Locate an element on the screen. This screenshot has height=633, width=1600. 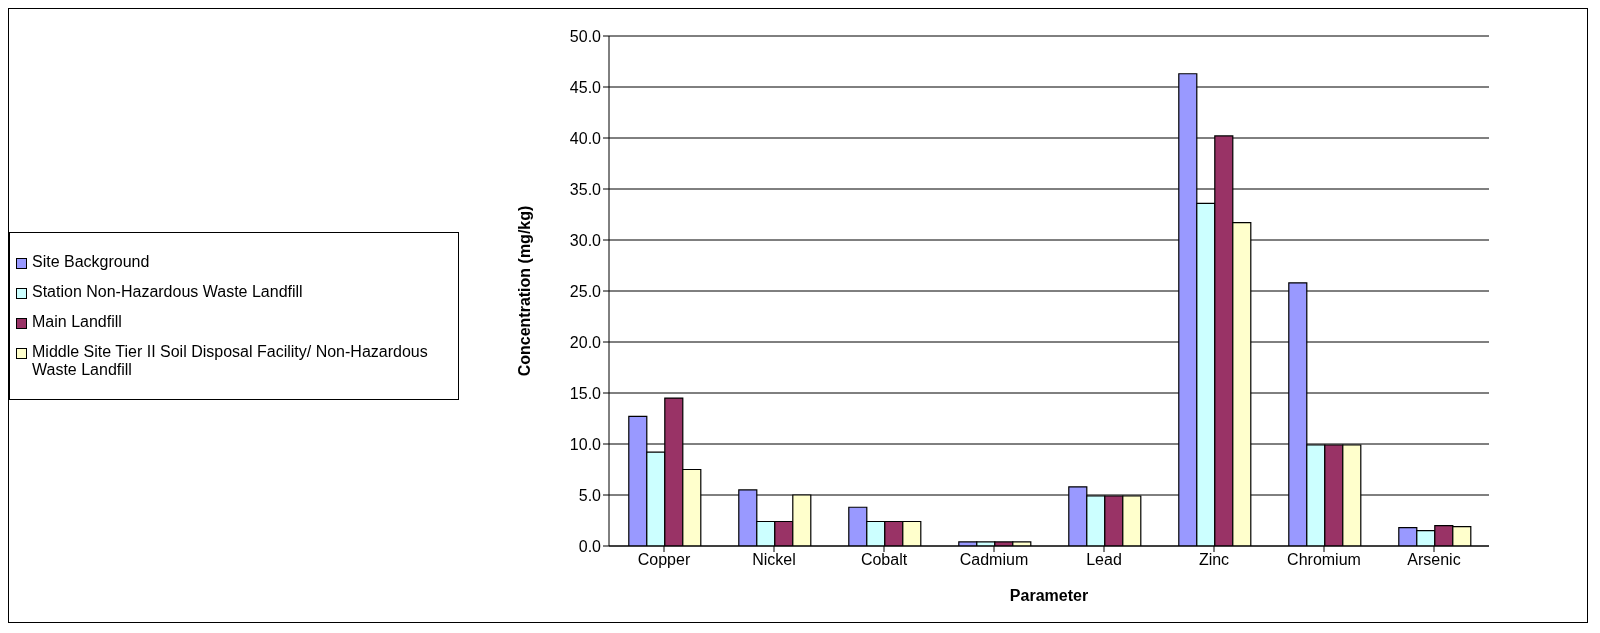
legend-label: Station Non-Hazardous Waste Landfill is located at coordinates (167, 291).